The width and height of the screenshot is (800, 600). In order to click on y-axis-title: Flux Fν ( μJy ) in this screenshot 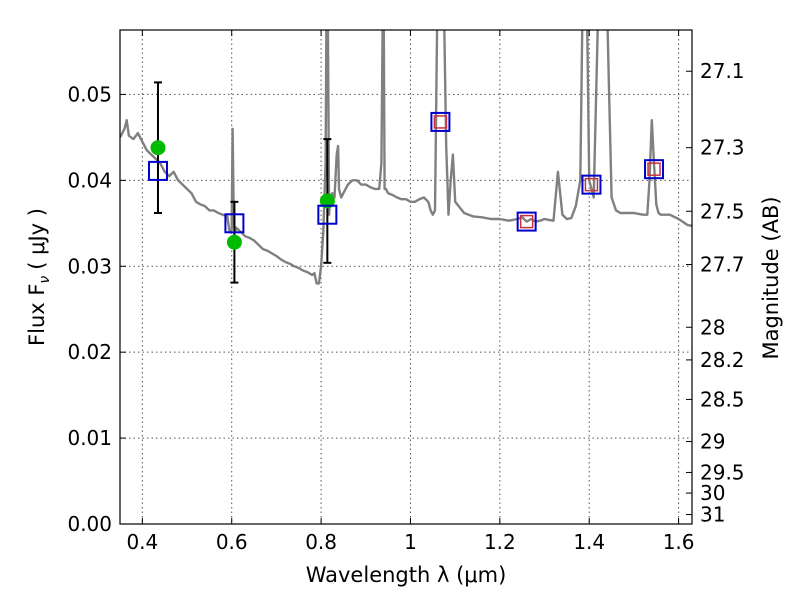, I will do `click(39, 277)`.